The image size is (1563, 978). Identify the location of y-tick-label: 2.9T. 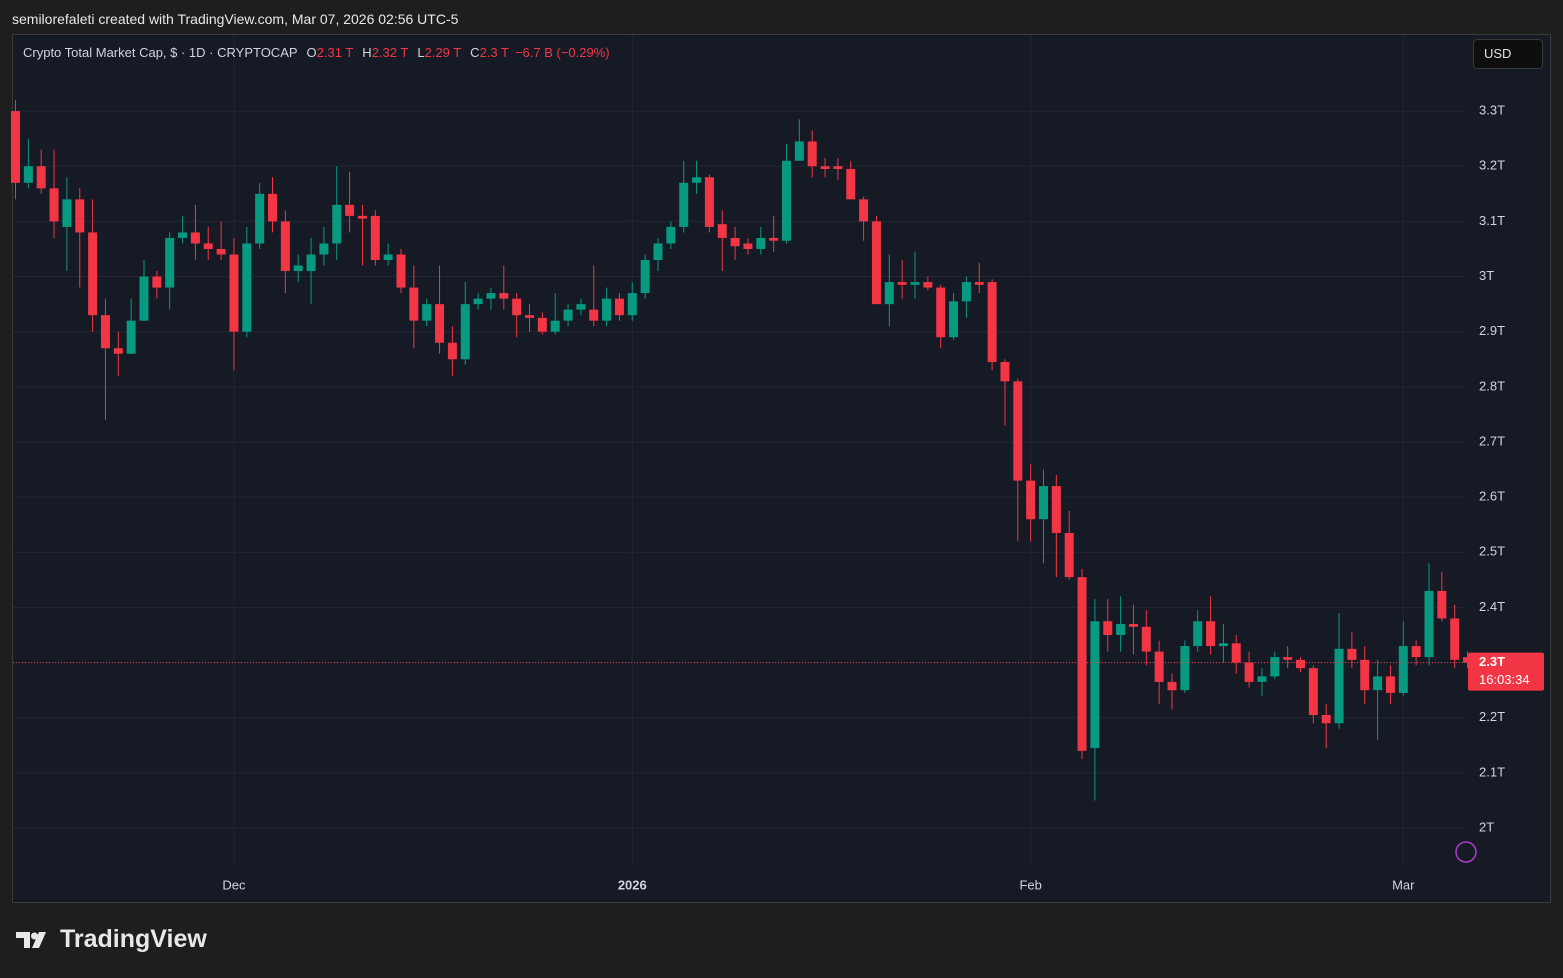
(1492, 330).